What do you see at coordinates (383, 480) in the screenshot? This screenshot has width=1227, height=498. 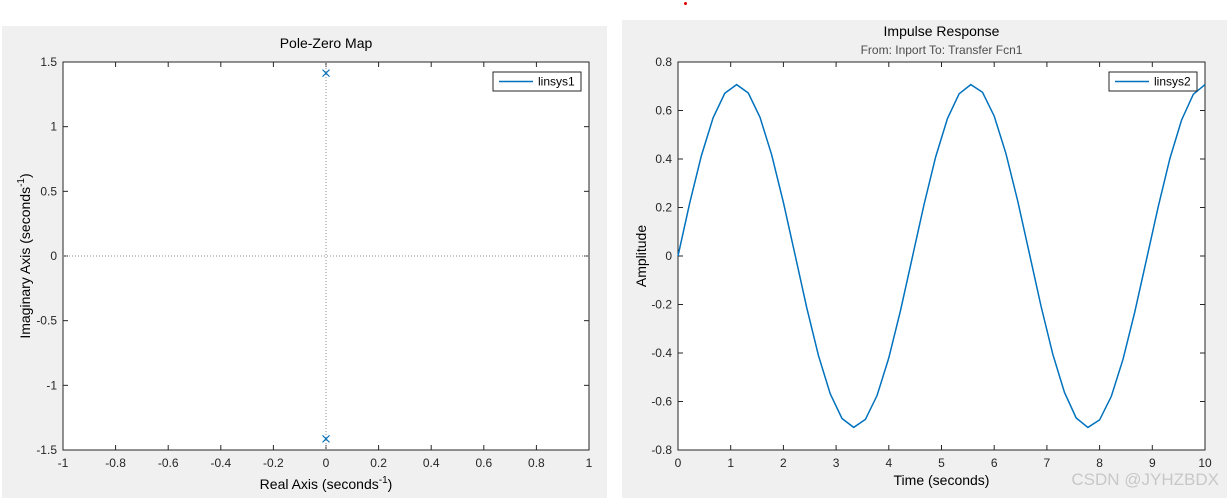 I see `x-axis-label-sup: -1` at bounding box center [383, 480].